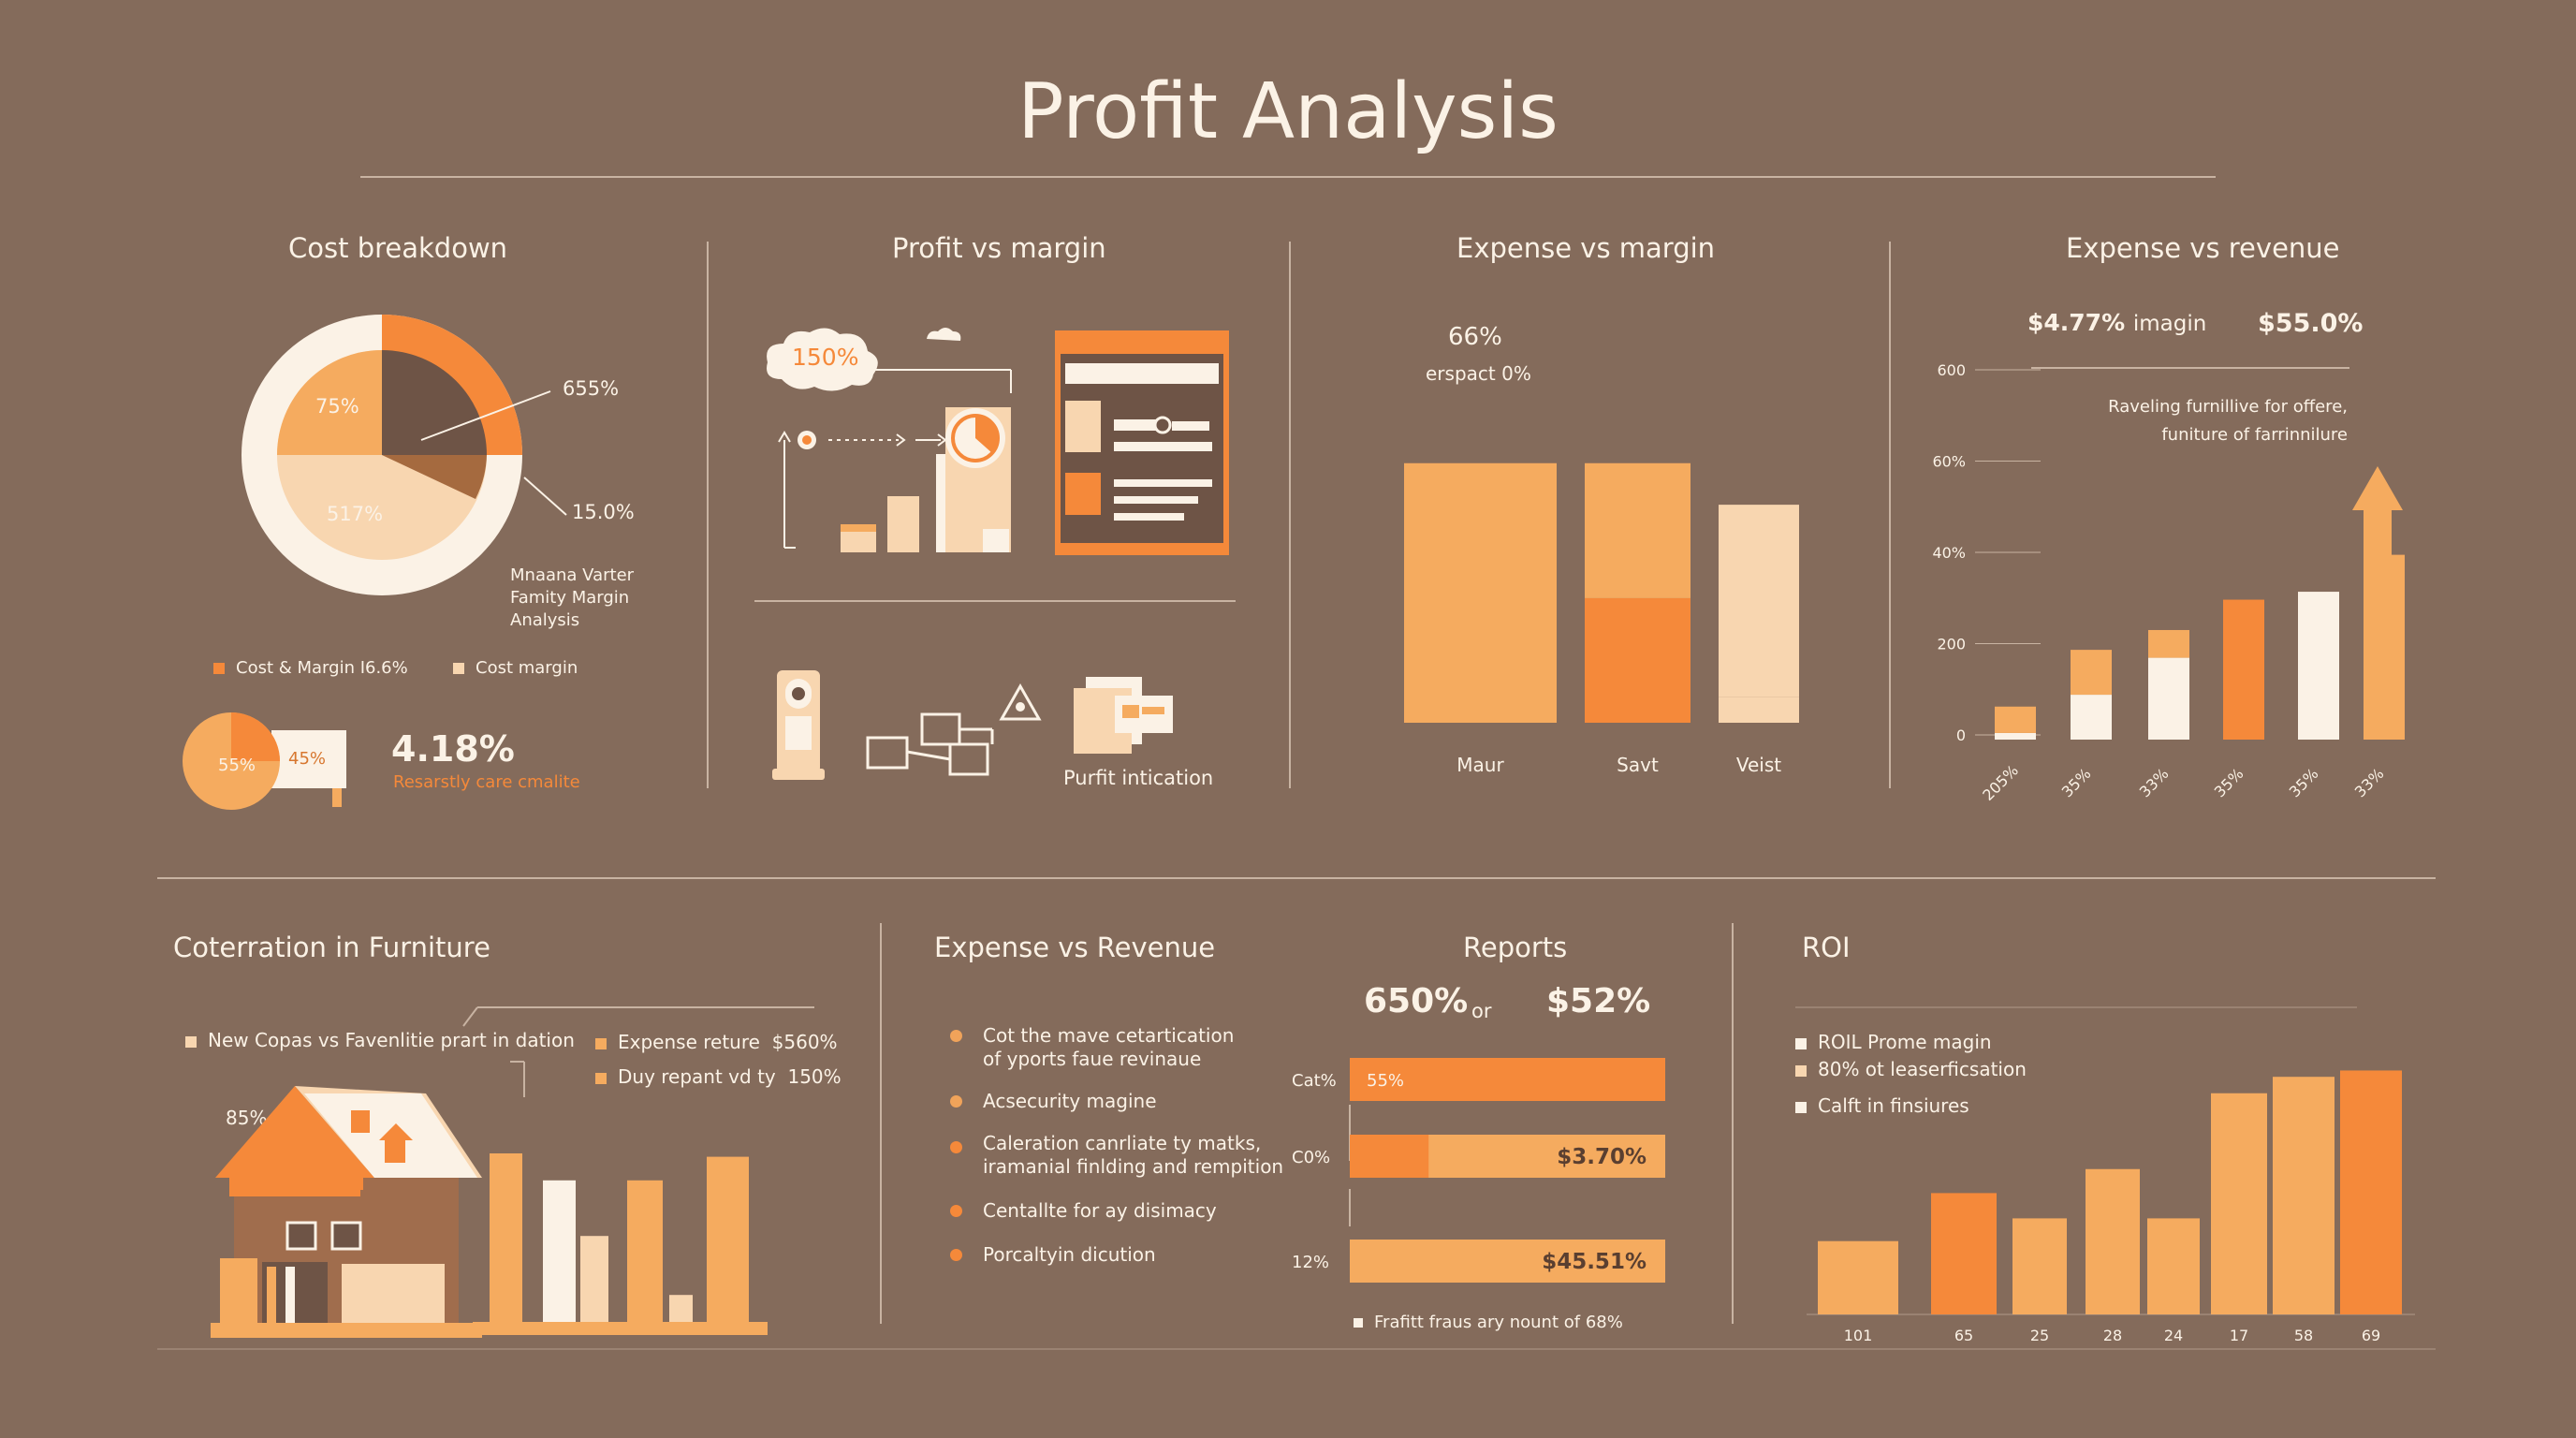 The width and height of the screenshot is (2576, 1438). I want to click on bubble-value: 150%, so click(825, 357).